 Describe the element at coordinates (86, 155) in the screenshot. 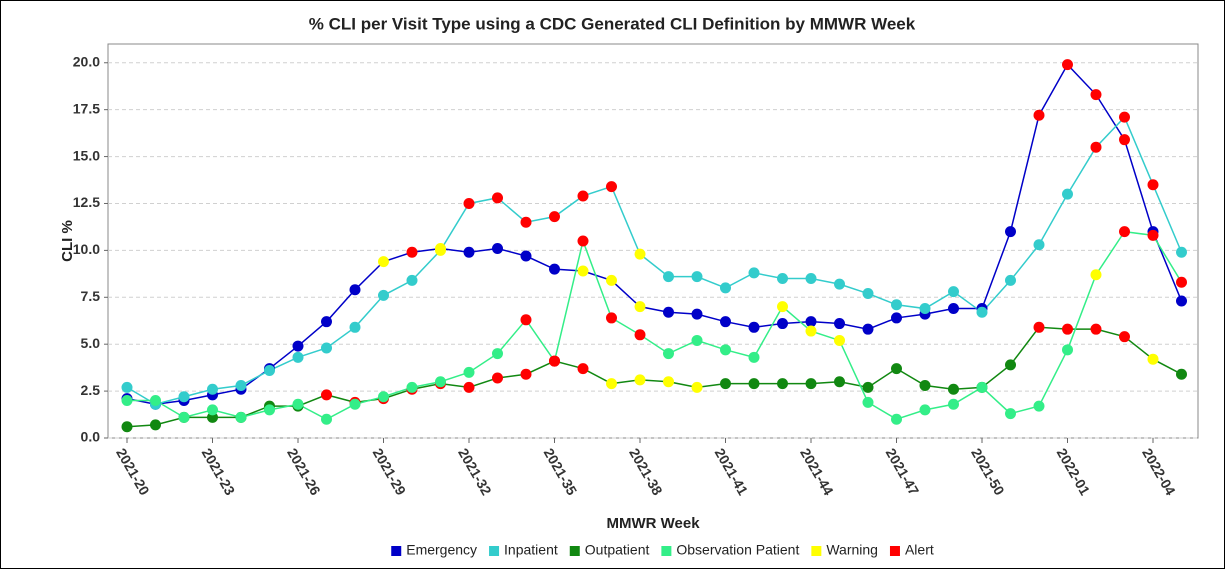

I see `y-tick-label: 15.0` at that location.